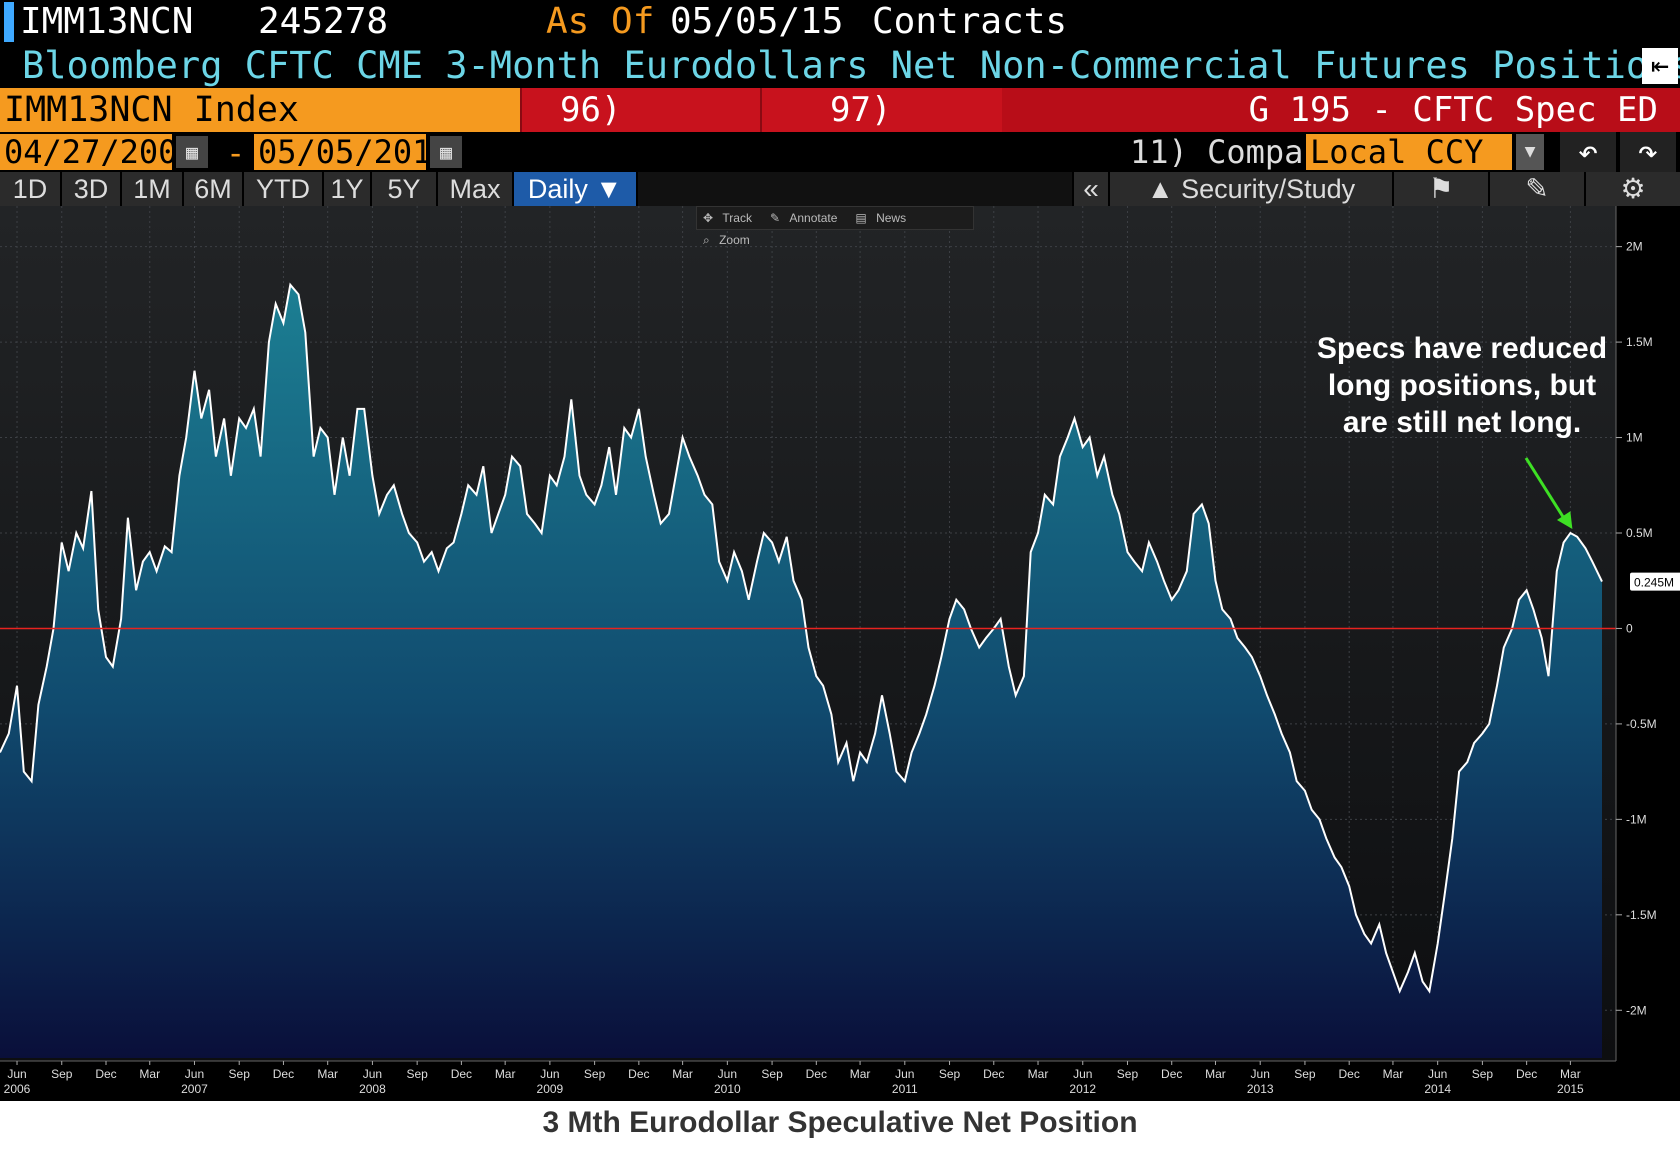 Image resolution: width=1680 pixels, height=1151 pixels. I want to click on flag-icon: ⚑, so click(1440, 189).